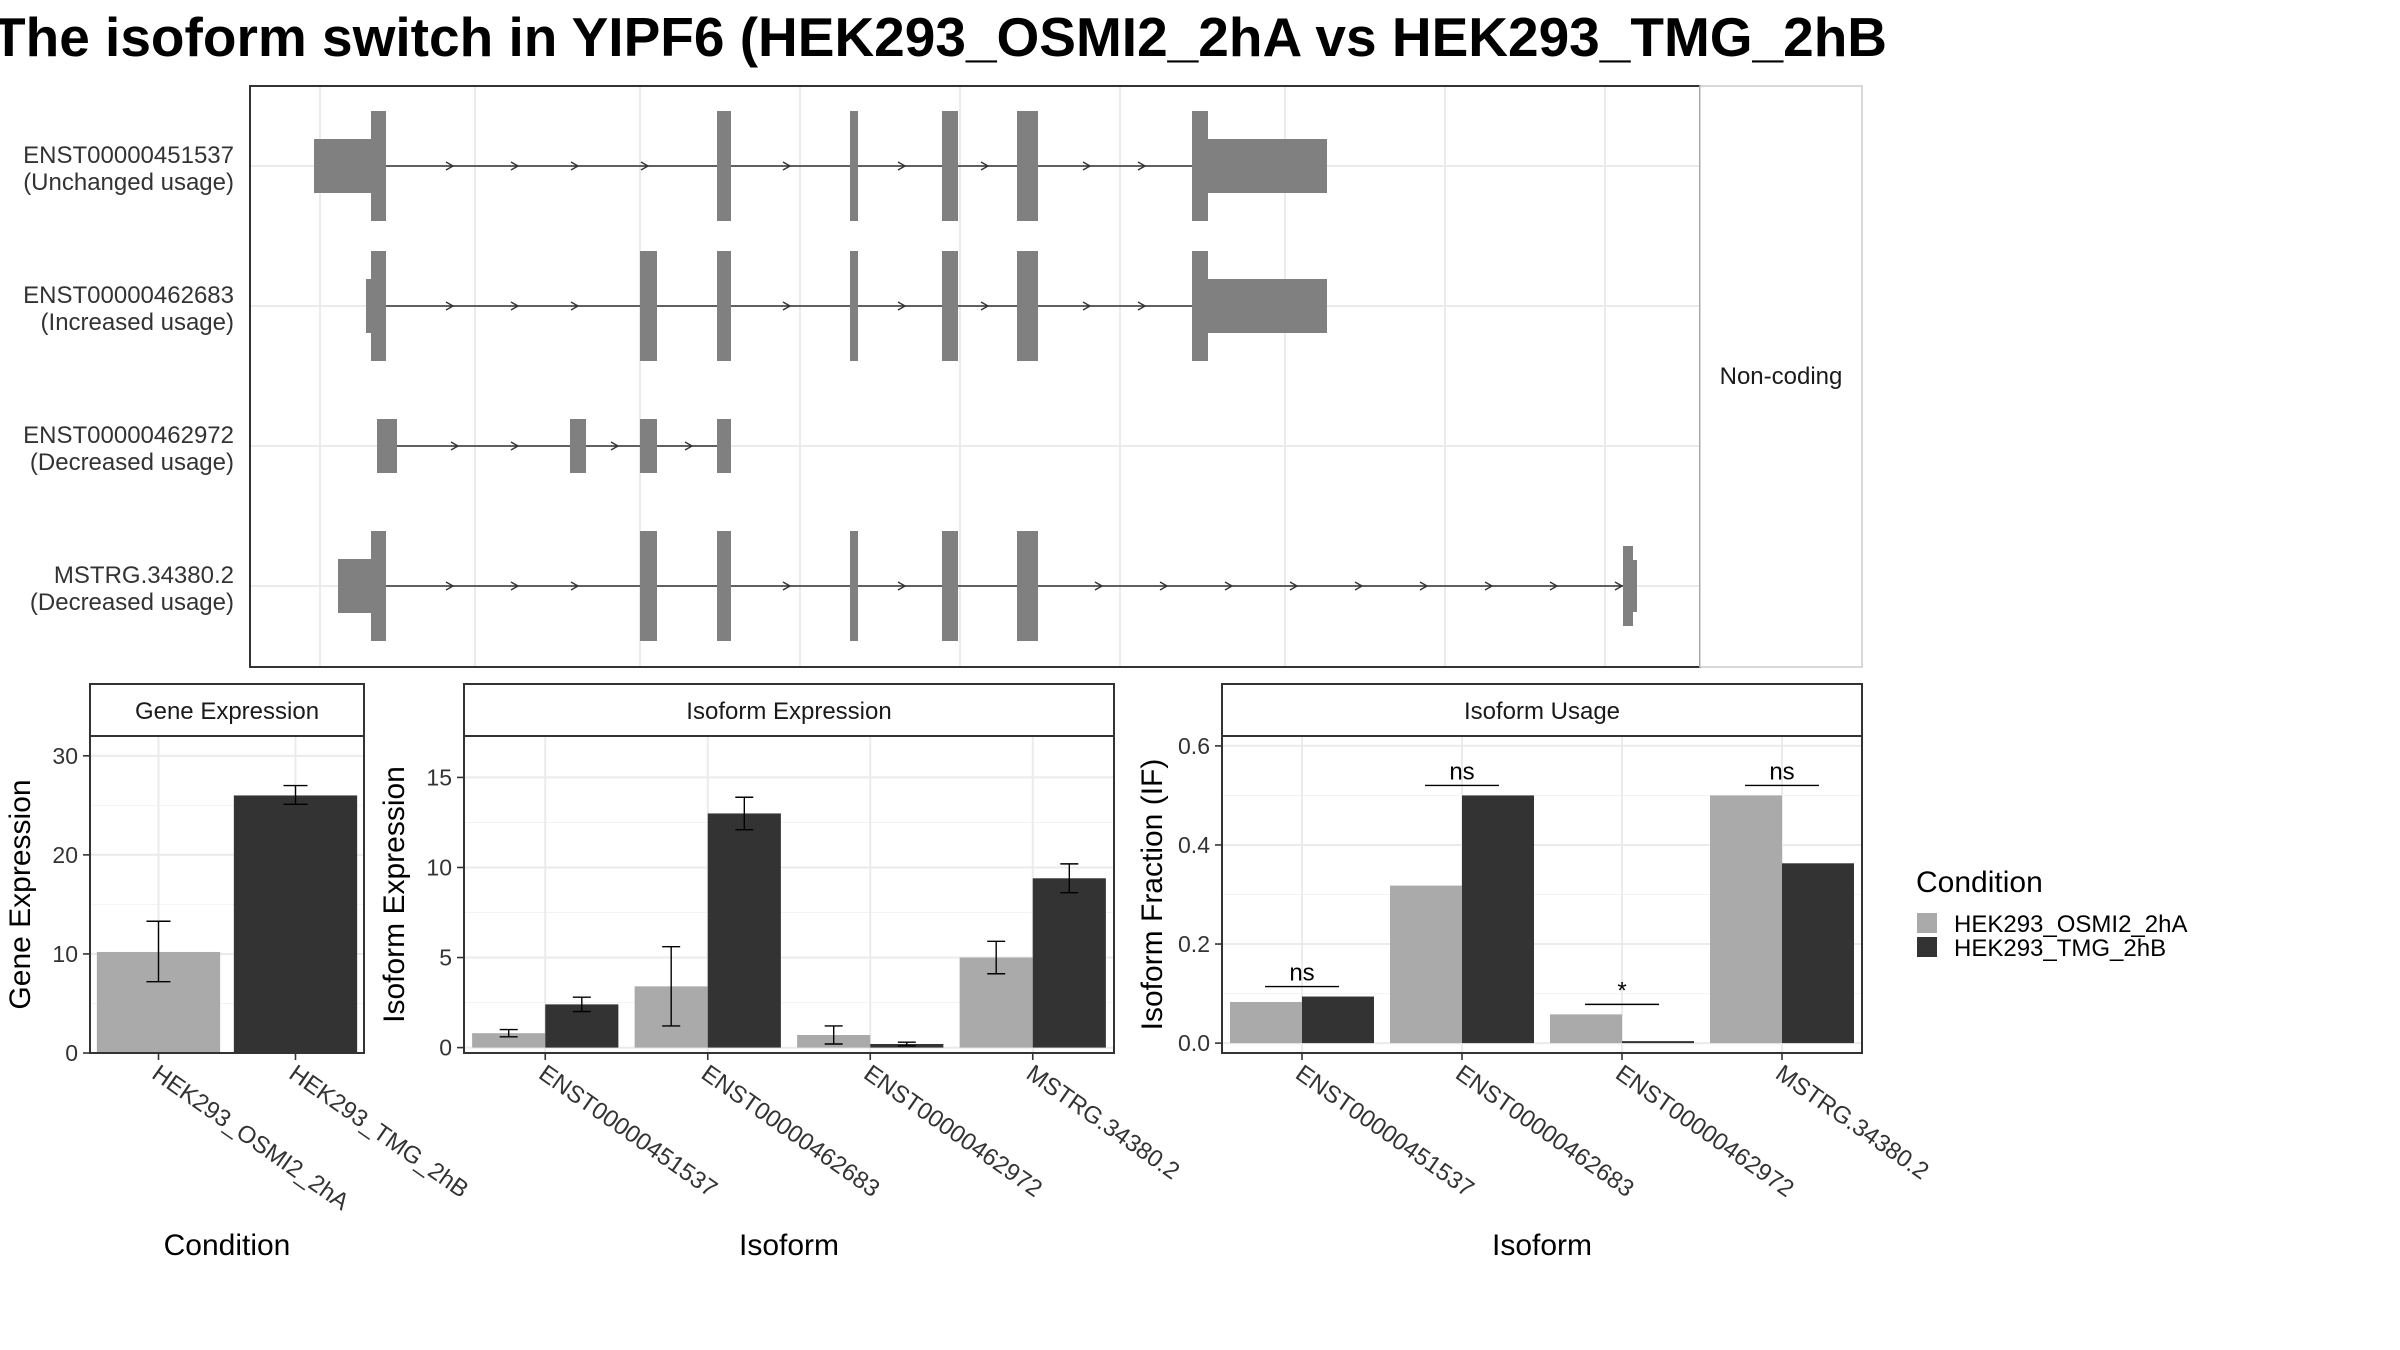 Image resolution: width=2400 pixels, height=1350 pixels. I want to click on transcript-enst00000451537, so click(820, 166).